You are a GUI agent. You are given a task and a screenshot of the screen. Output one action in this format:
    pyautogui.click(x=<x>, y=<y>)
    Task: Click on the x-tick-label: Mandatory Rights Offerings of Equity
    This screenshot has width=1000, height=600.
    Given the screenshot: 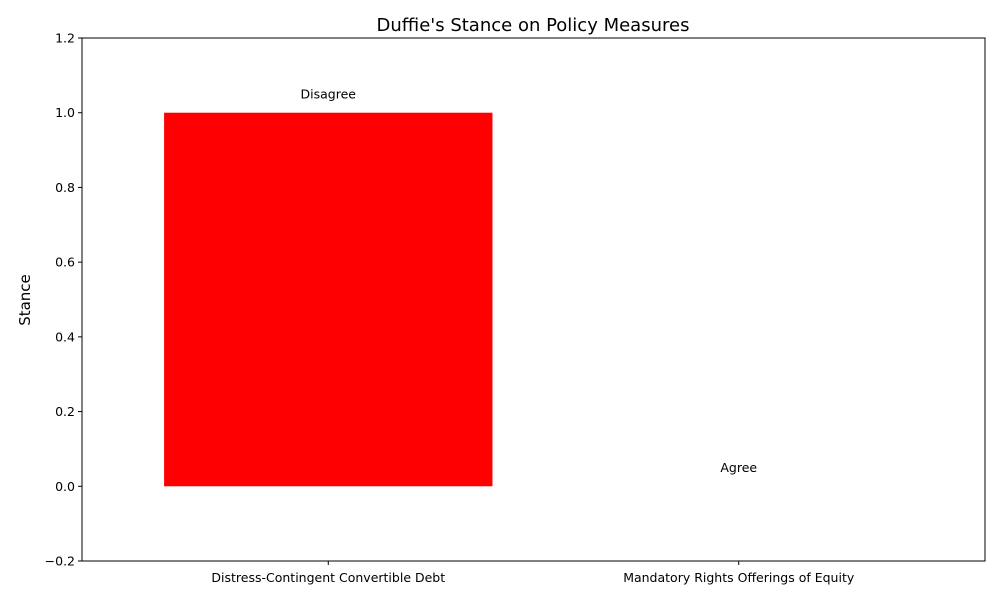 What is the action you would take?
    pyautogui.click(x=739, y=577)
    